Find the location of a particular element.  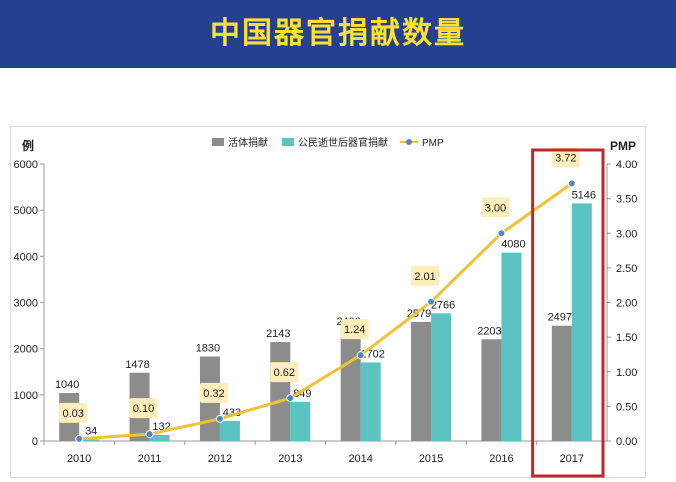

pmp-data-label: 0.32 is located at coordinates (213, 394).